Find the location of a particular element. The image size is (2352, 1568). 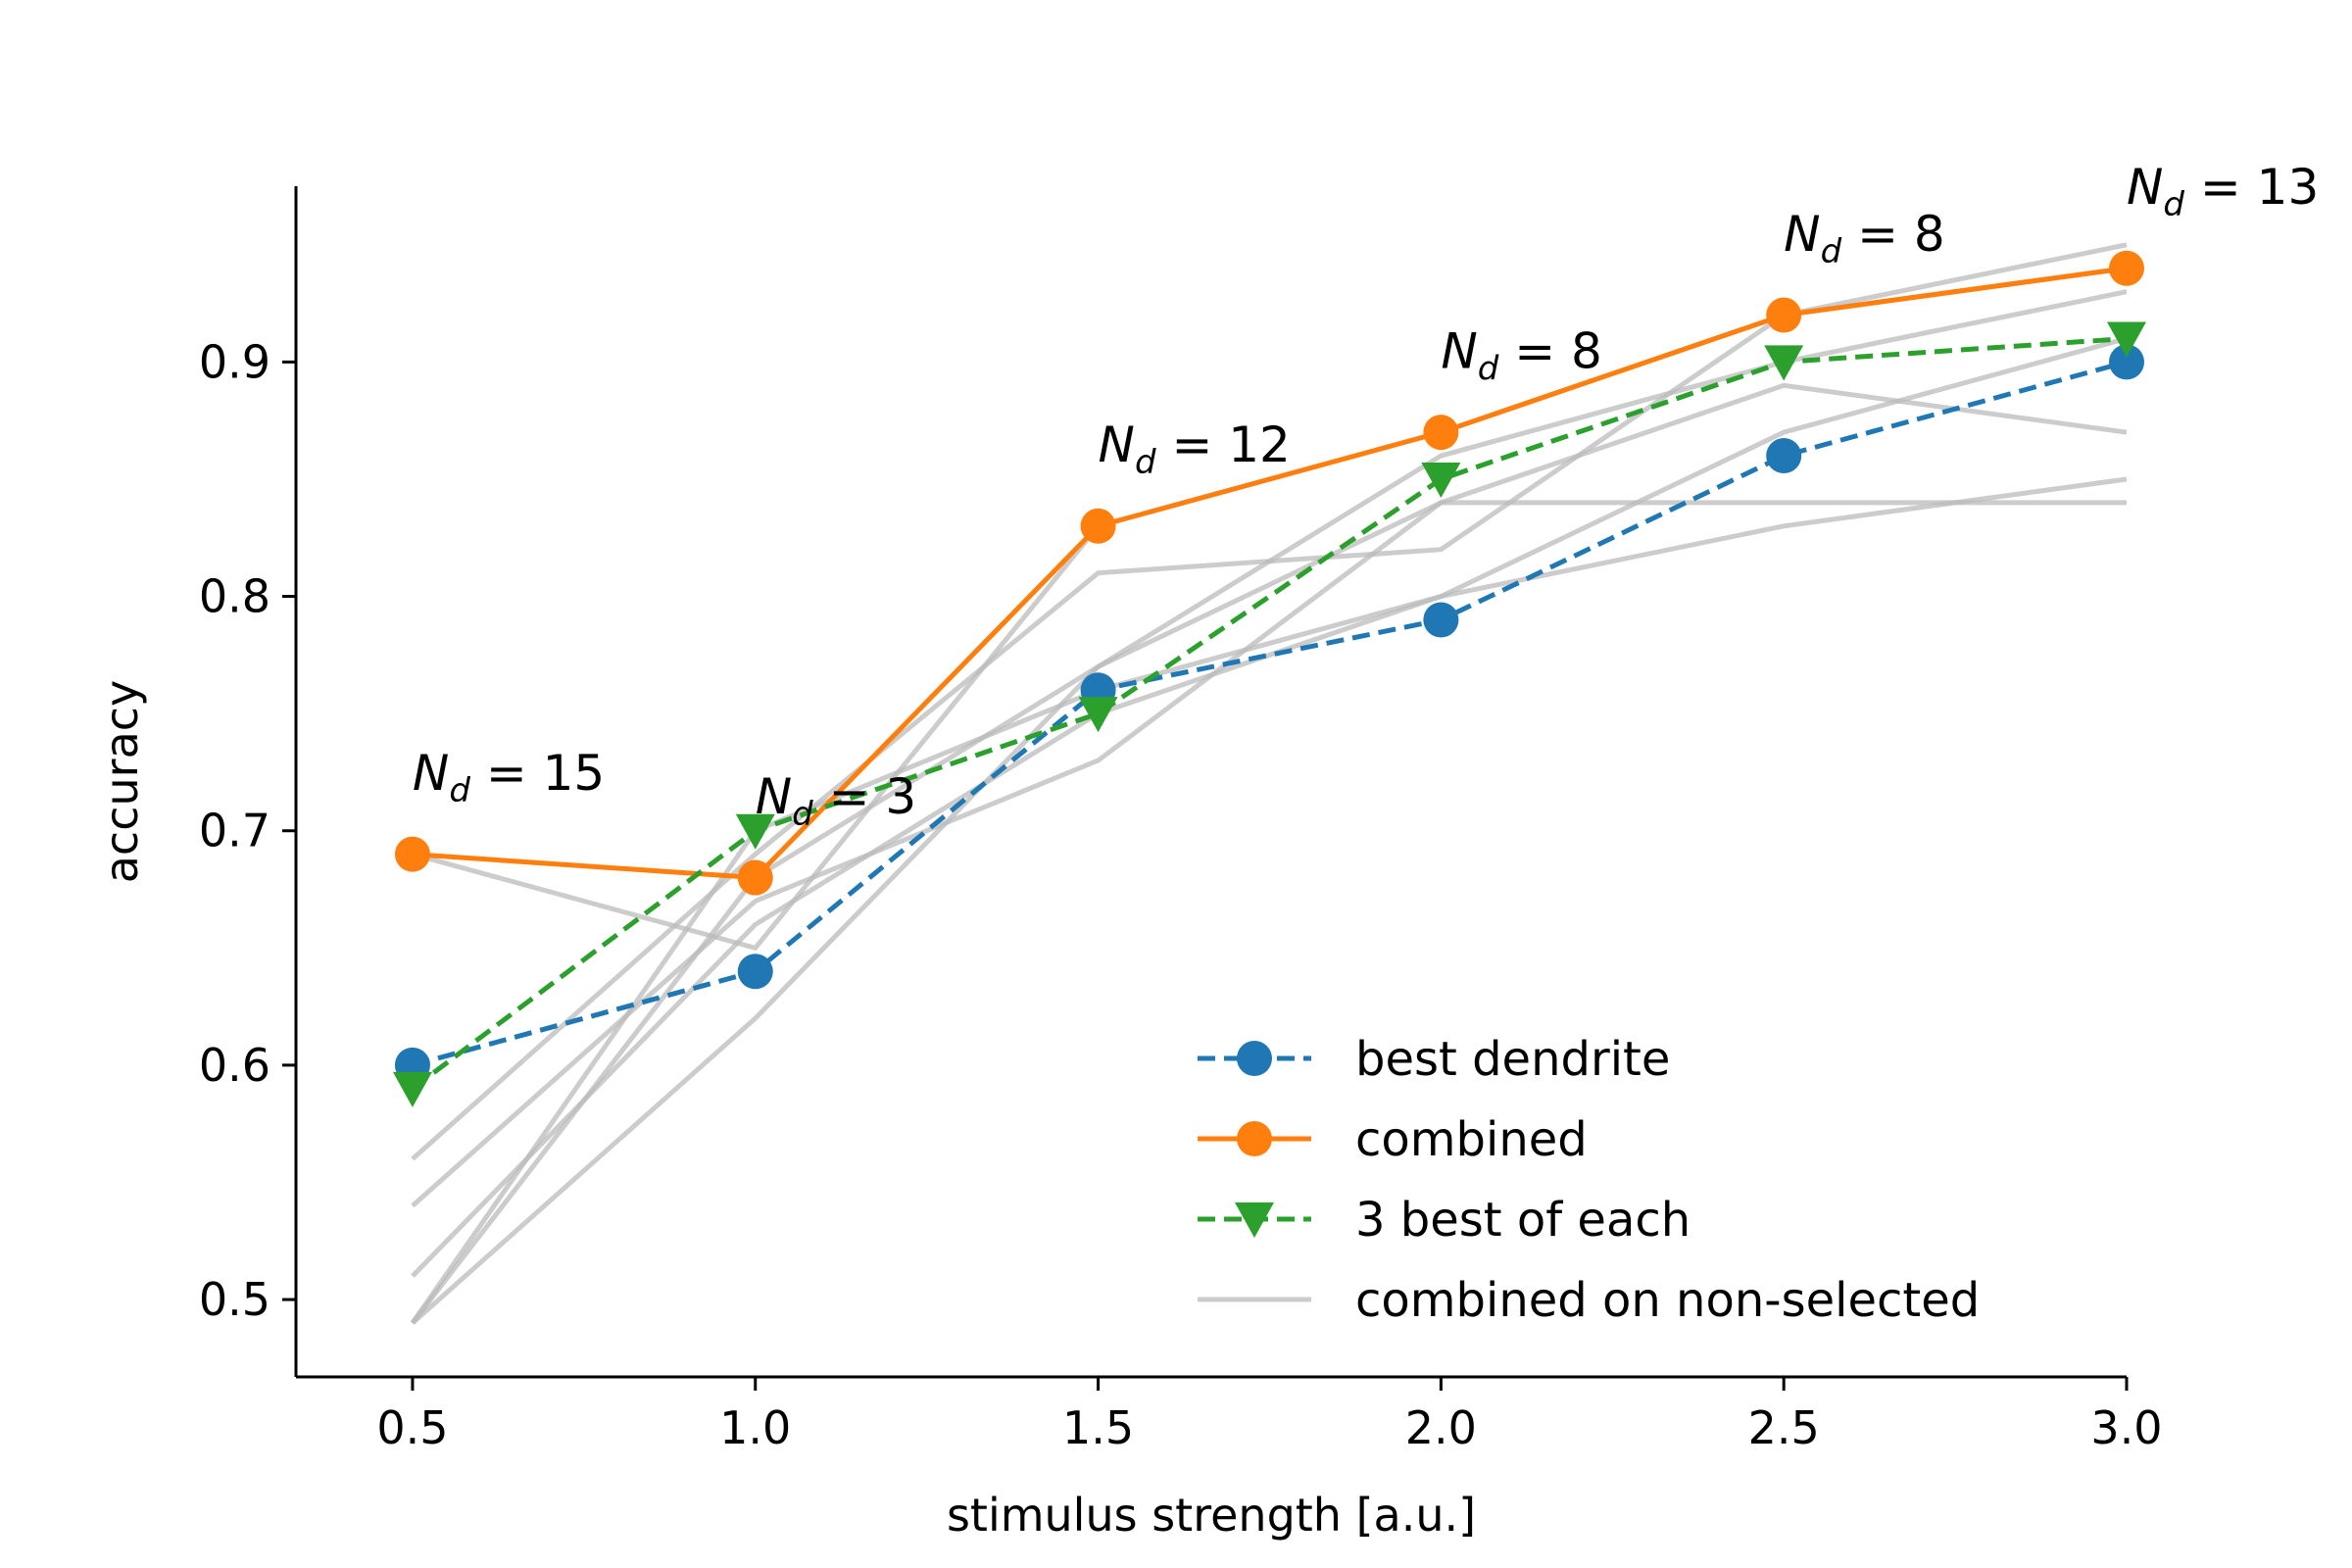

legend-item: 3 best of each is located at coordinates (1444, 1220).